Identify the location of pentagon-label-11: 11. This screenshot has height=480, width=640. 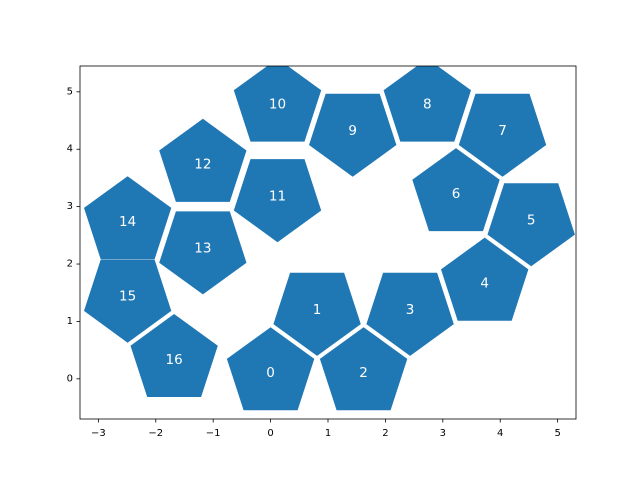
(277, 196).